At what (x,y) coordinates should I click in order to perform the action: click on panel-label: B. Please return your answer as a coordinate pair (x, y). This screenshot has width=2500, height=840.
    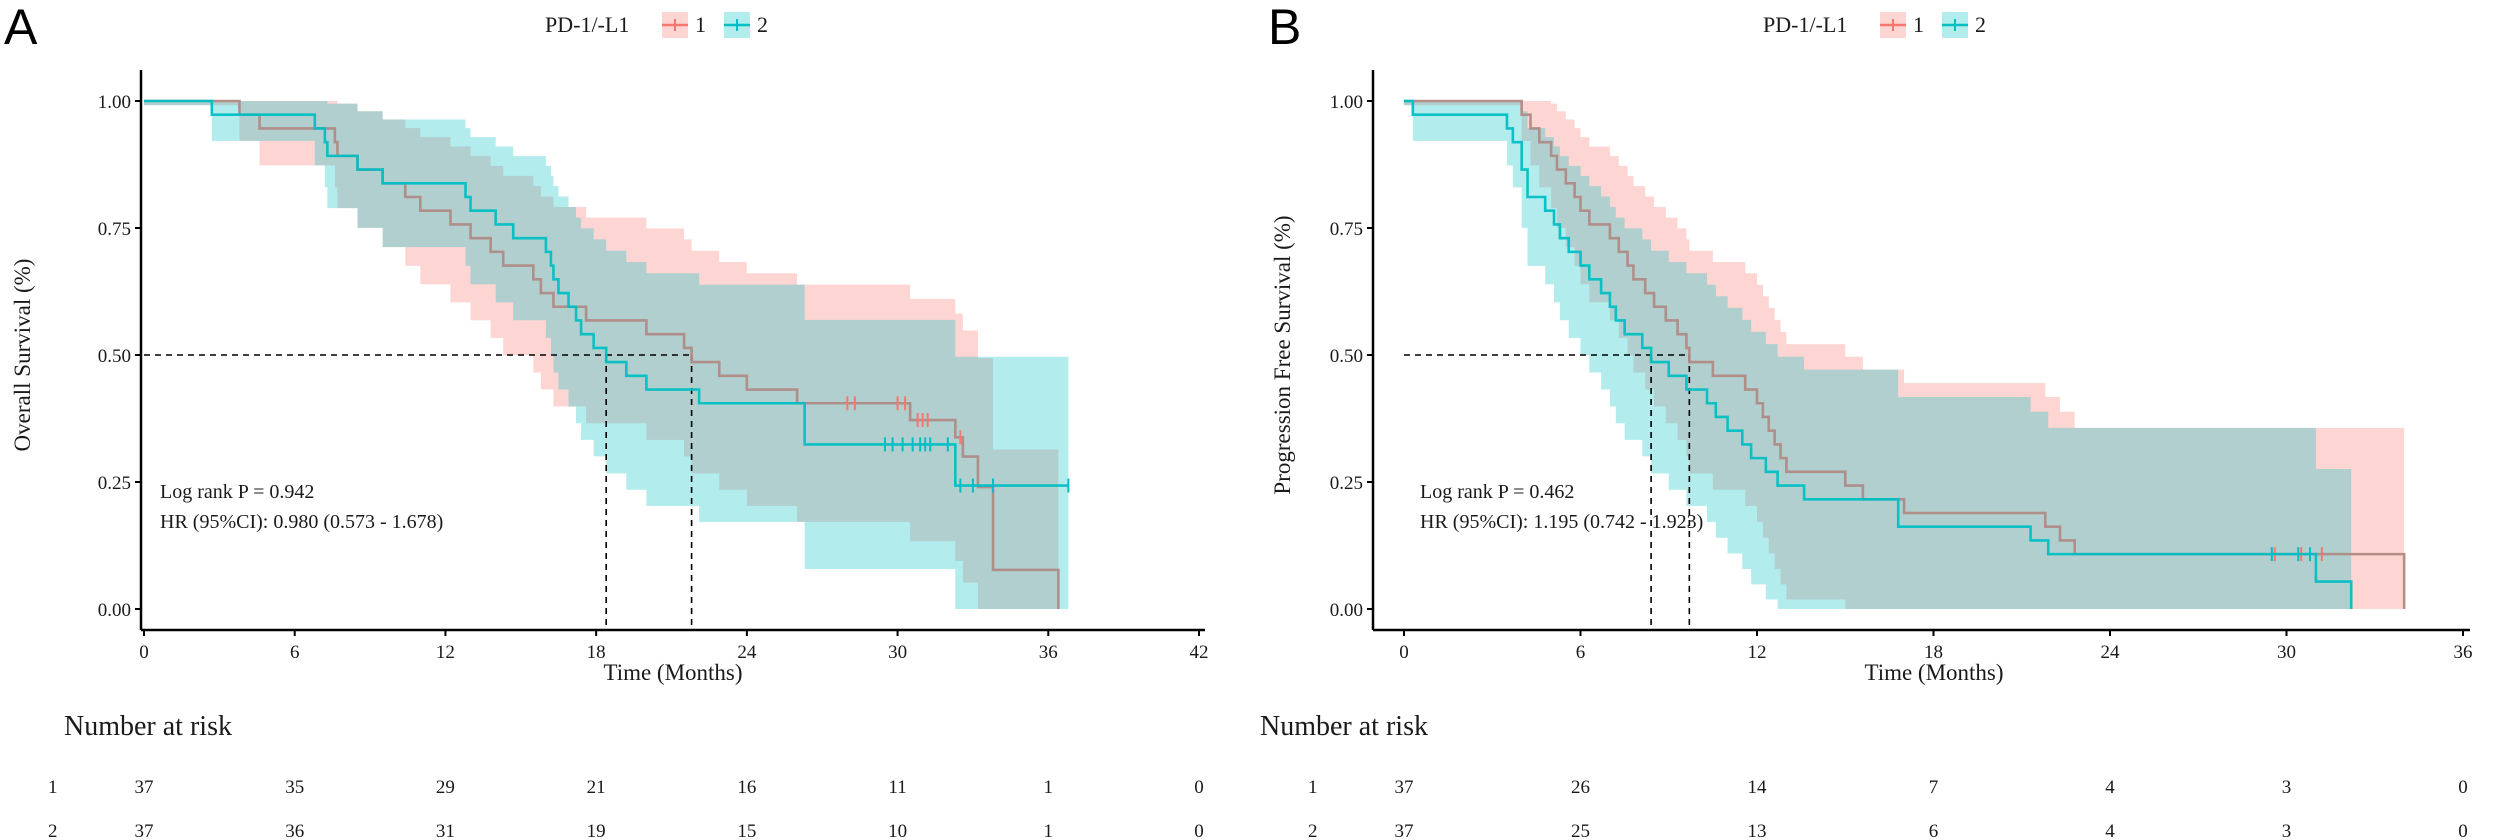
    Looking at the image, I should click on (1284, 27).